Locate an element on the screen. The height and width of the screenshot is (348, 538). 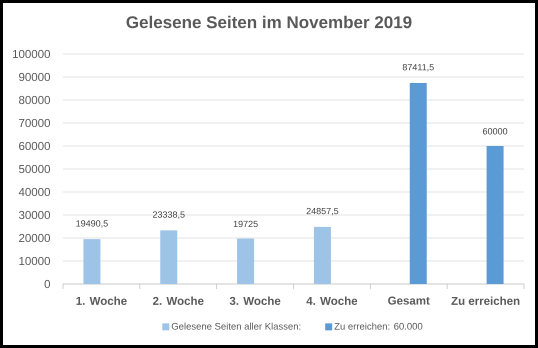
y-tick-label: 80000 is located at coordinates (34, 100).